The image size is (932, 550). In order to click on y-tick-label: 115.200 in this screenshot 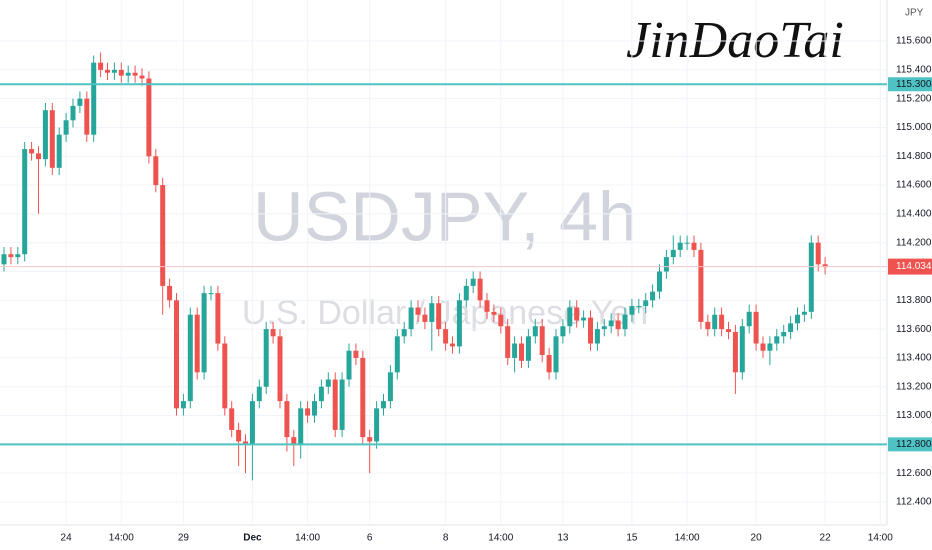, I will do `click(914, 98)`.